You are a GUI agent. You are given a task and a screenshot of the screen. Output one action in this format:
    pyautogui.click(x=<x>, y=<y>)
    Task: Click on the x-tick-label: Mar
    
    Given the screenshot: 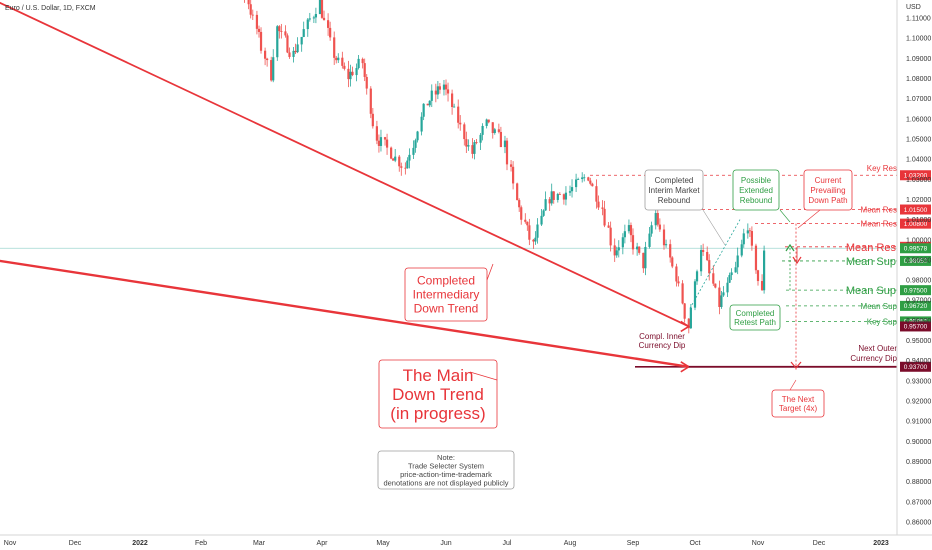 What is the action you would take?
    pyautogui.click(x=259, y=543)
    